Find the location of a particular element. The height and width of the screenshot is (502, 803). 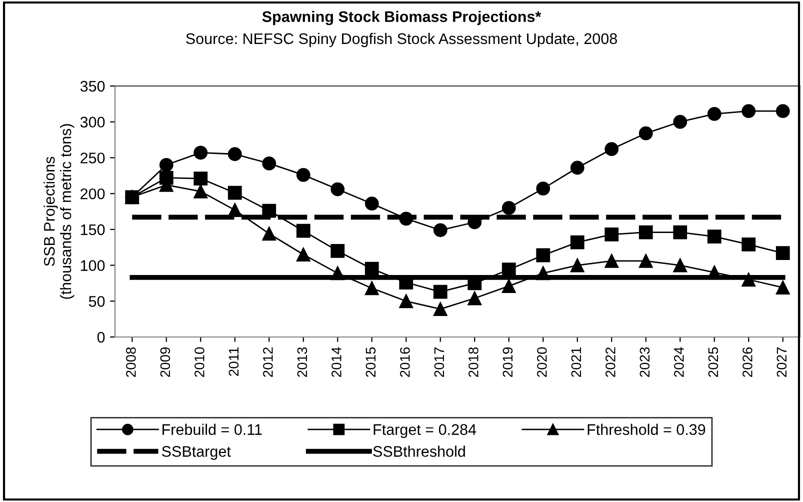

x-tick-label: 2022 is located at coordinates (611, 362).